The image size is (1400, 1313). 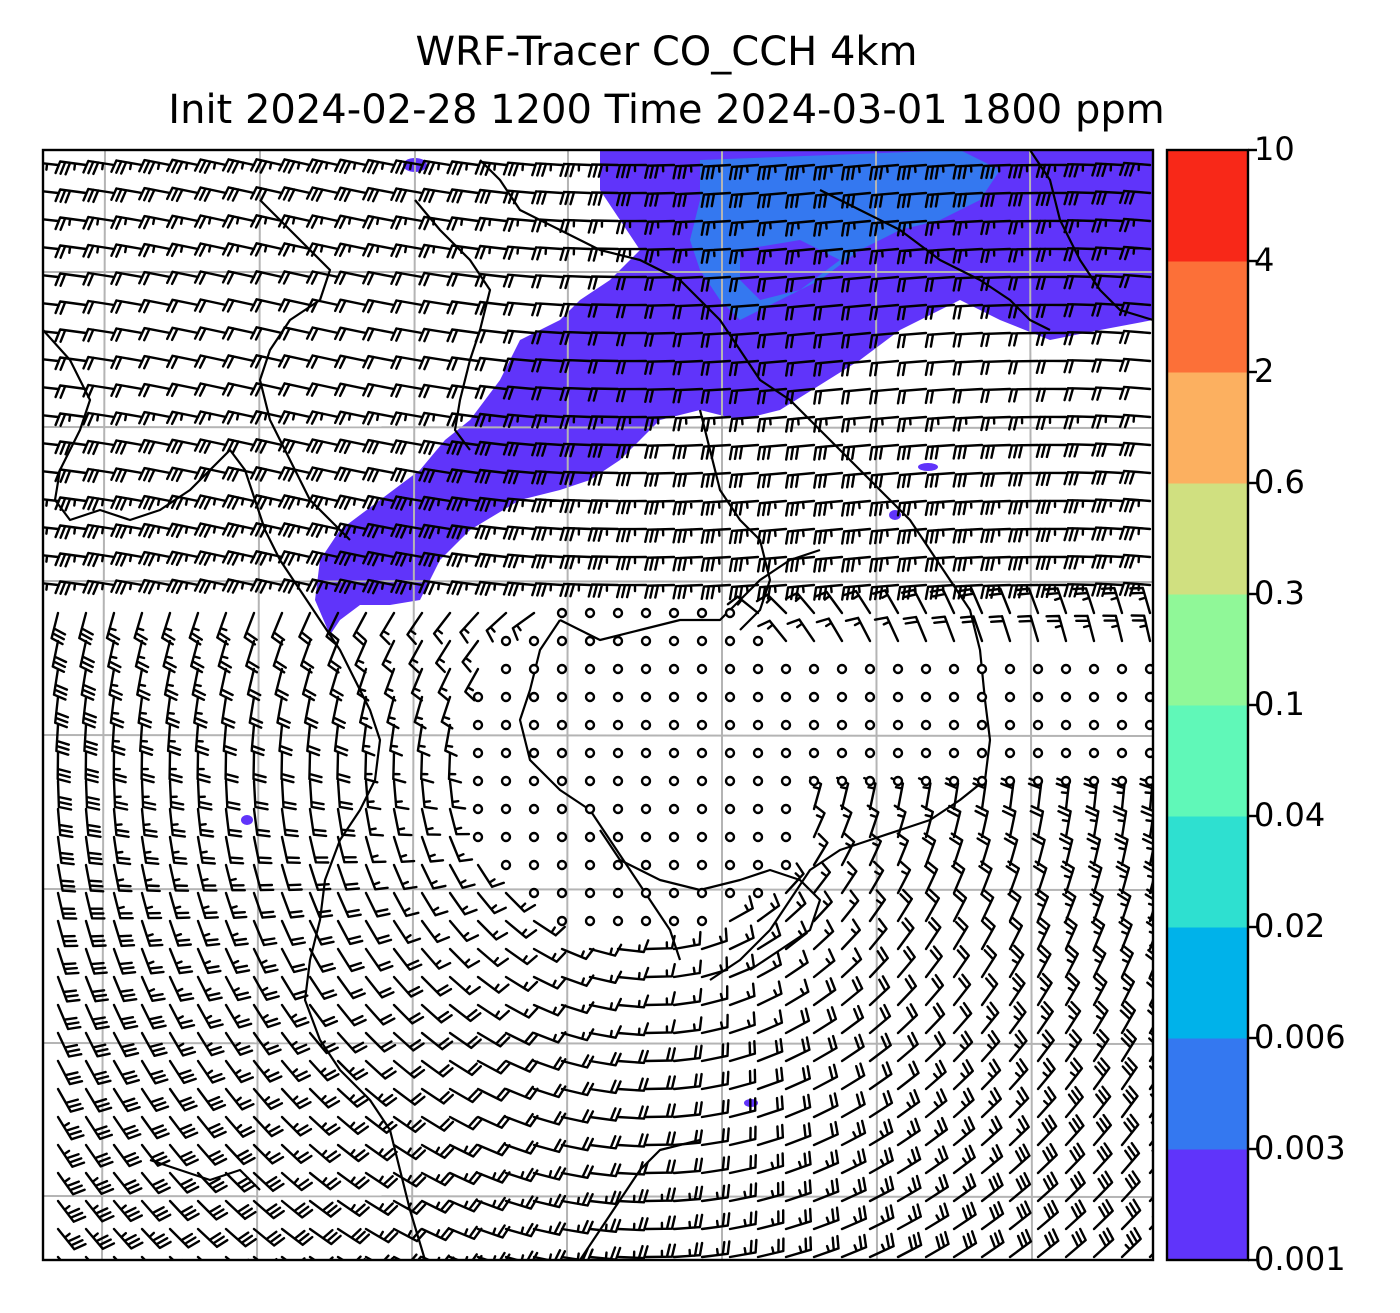 What do you see at coordinates (1279, 482) in the screenshot?
I see `colorbar-tick-label: 0.6` at bounding box center [1279, 482].